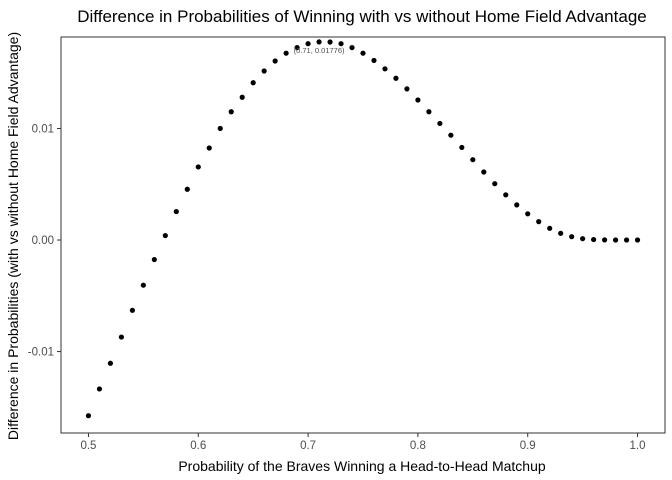 The width and height of the screenshot is (672, 480). What do you see at coordinates (41, 353) in the screenshot?
I see `y-tick-label: -0.01` at bounding box center [41, 353].